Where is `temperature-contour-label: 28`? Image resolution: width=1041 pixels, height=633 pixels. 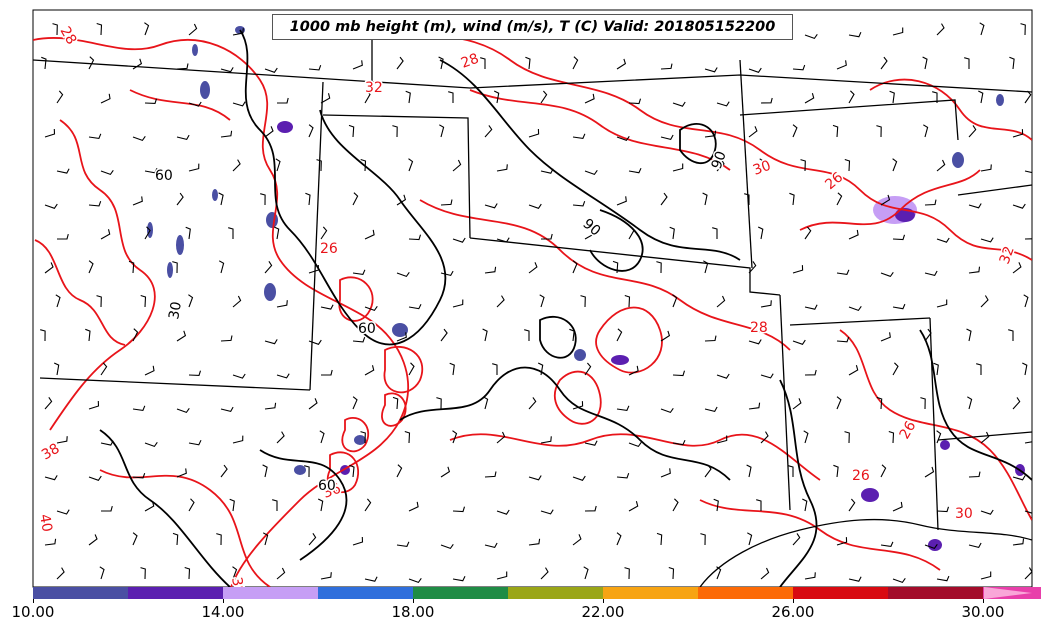 temperature-contour-label: 28 is located at coordinates (759, 328).